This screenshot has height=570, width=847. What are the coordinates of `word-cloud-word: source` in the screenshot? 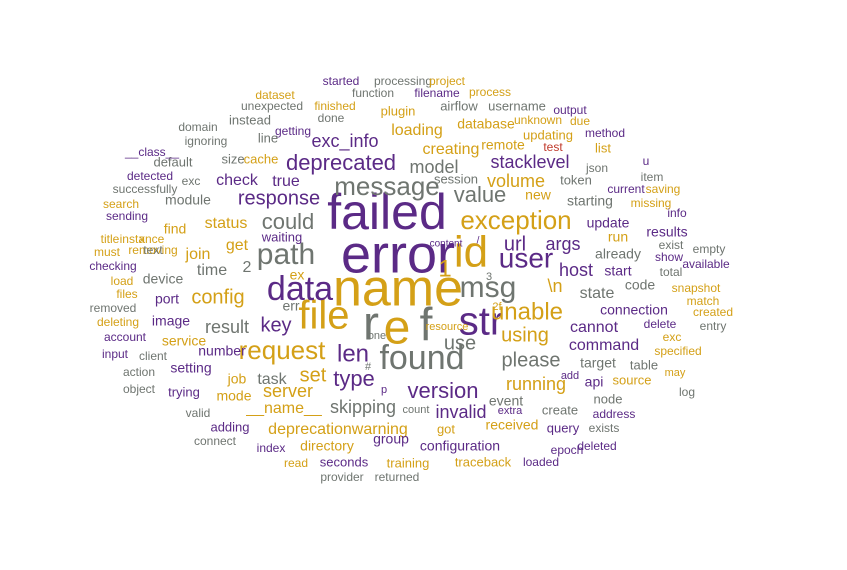 It's located at (631, 379).